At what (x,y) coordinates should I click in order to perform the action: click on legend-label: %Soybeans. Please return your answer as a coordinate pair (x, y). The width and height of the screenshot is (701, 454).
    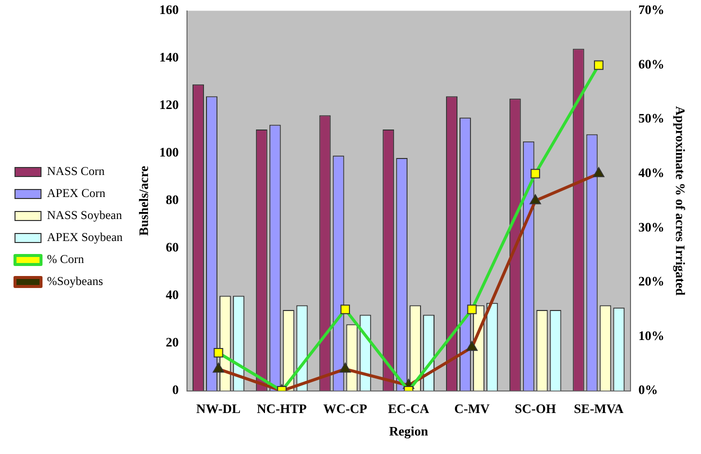
    Looking at the image, I should click on (75, 281).